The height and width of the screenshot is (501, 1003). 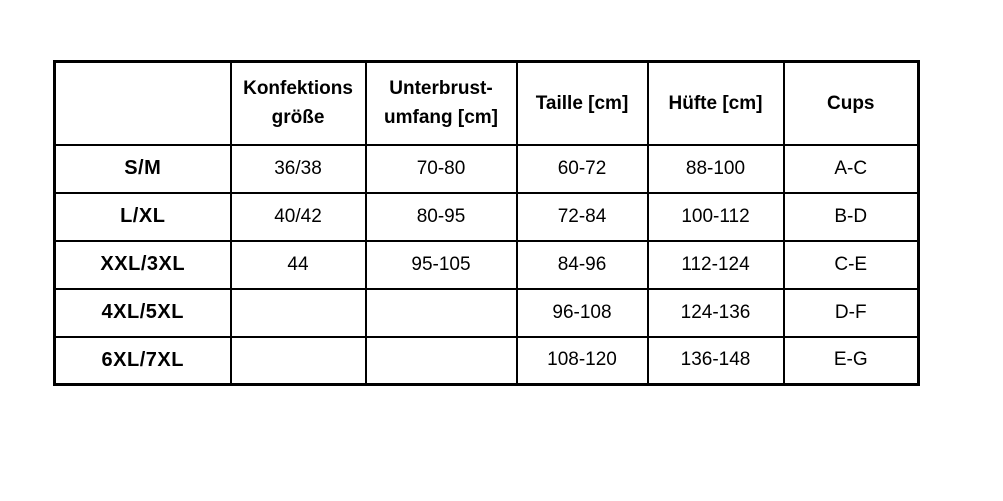 I want to click on size-cell: L/XL, so click(x=142, y=216).